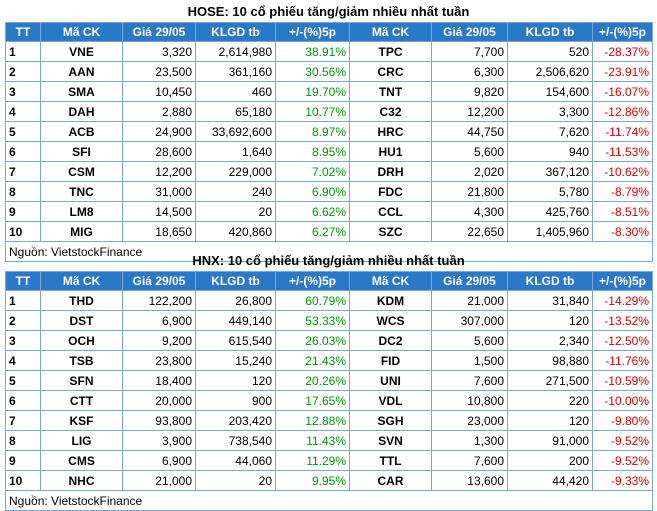  I want to click on table-cell: 2, so click(23, 71).